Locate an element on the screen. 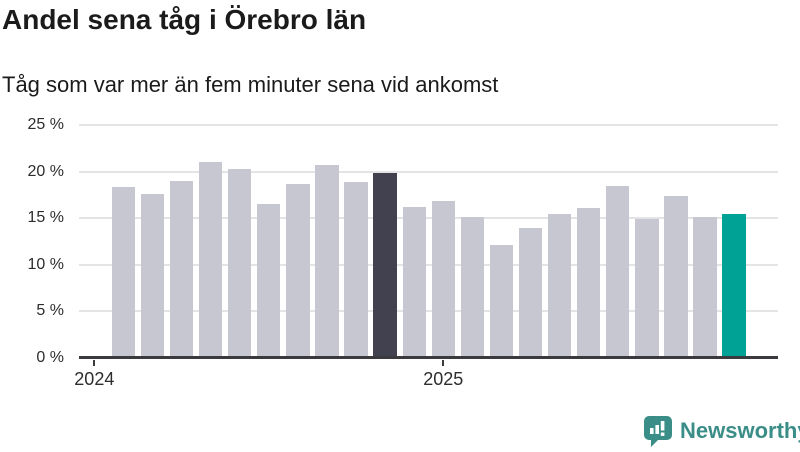 This screenshot has width=800, height=452. y-axis-label-10: 10 % is located at coordinates (45, 264).